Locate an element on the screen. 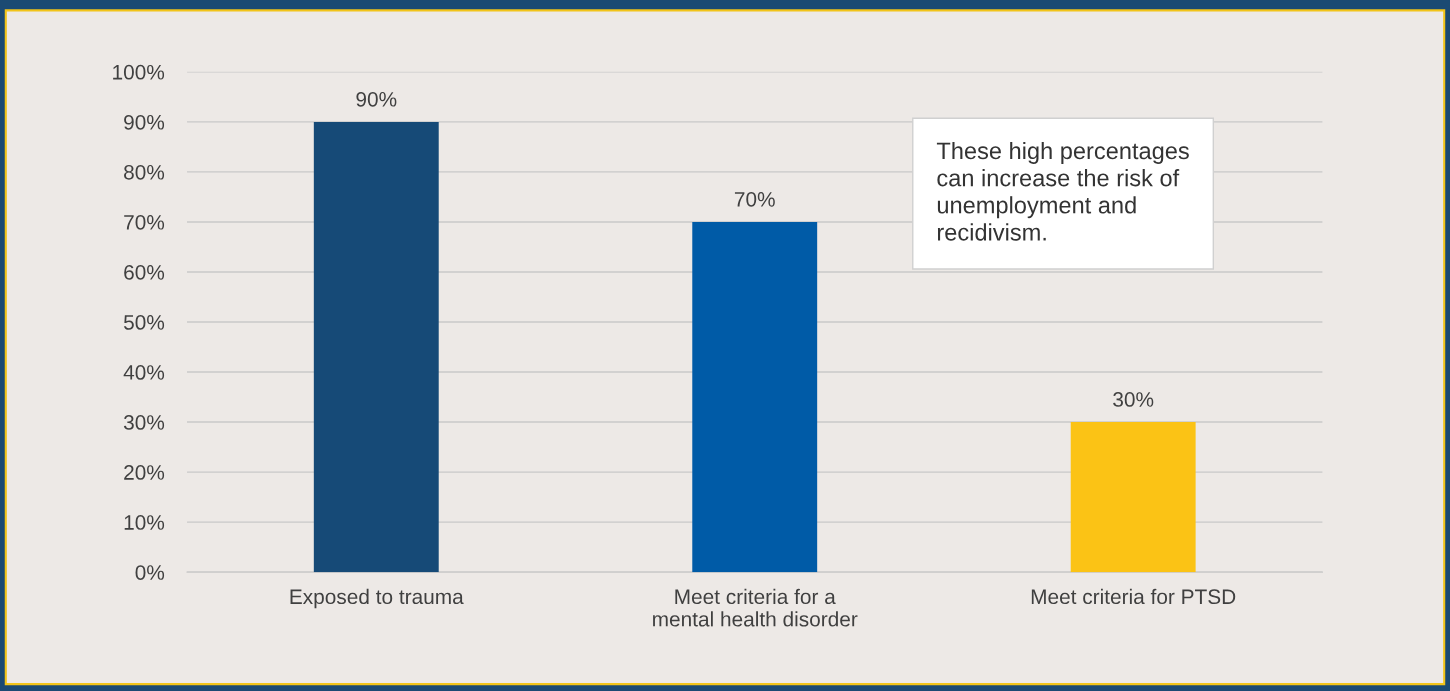 The image size is (1450, 691). y-tick-label: 20% is located at coordinates (144, 472).